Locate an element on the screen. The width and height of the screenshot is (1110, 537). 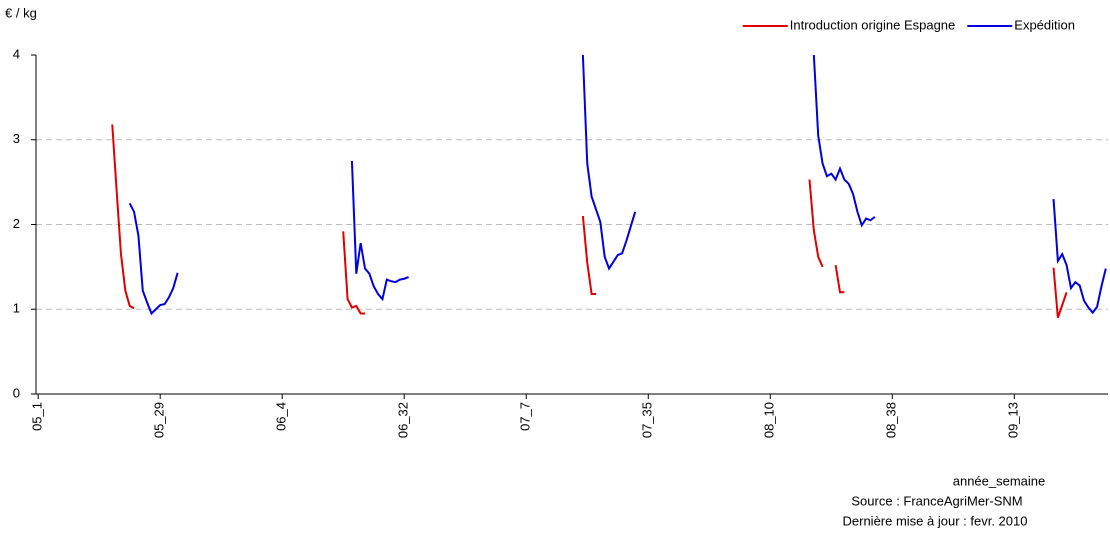
legend-label: Expédition is located at coordinates (1044, 24).